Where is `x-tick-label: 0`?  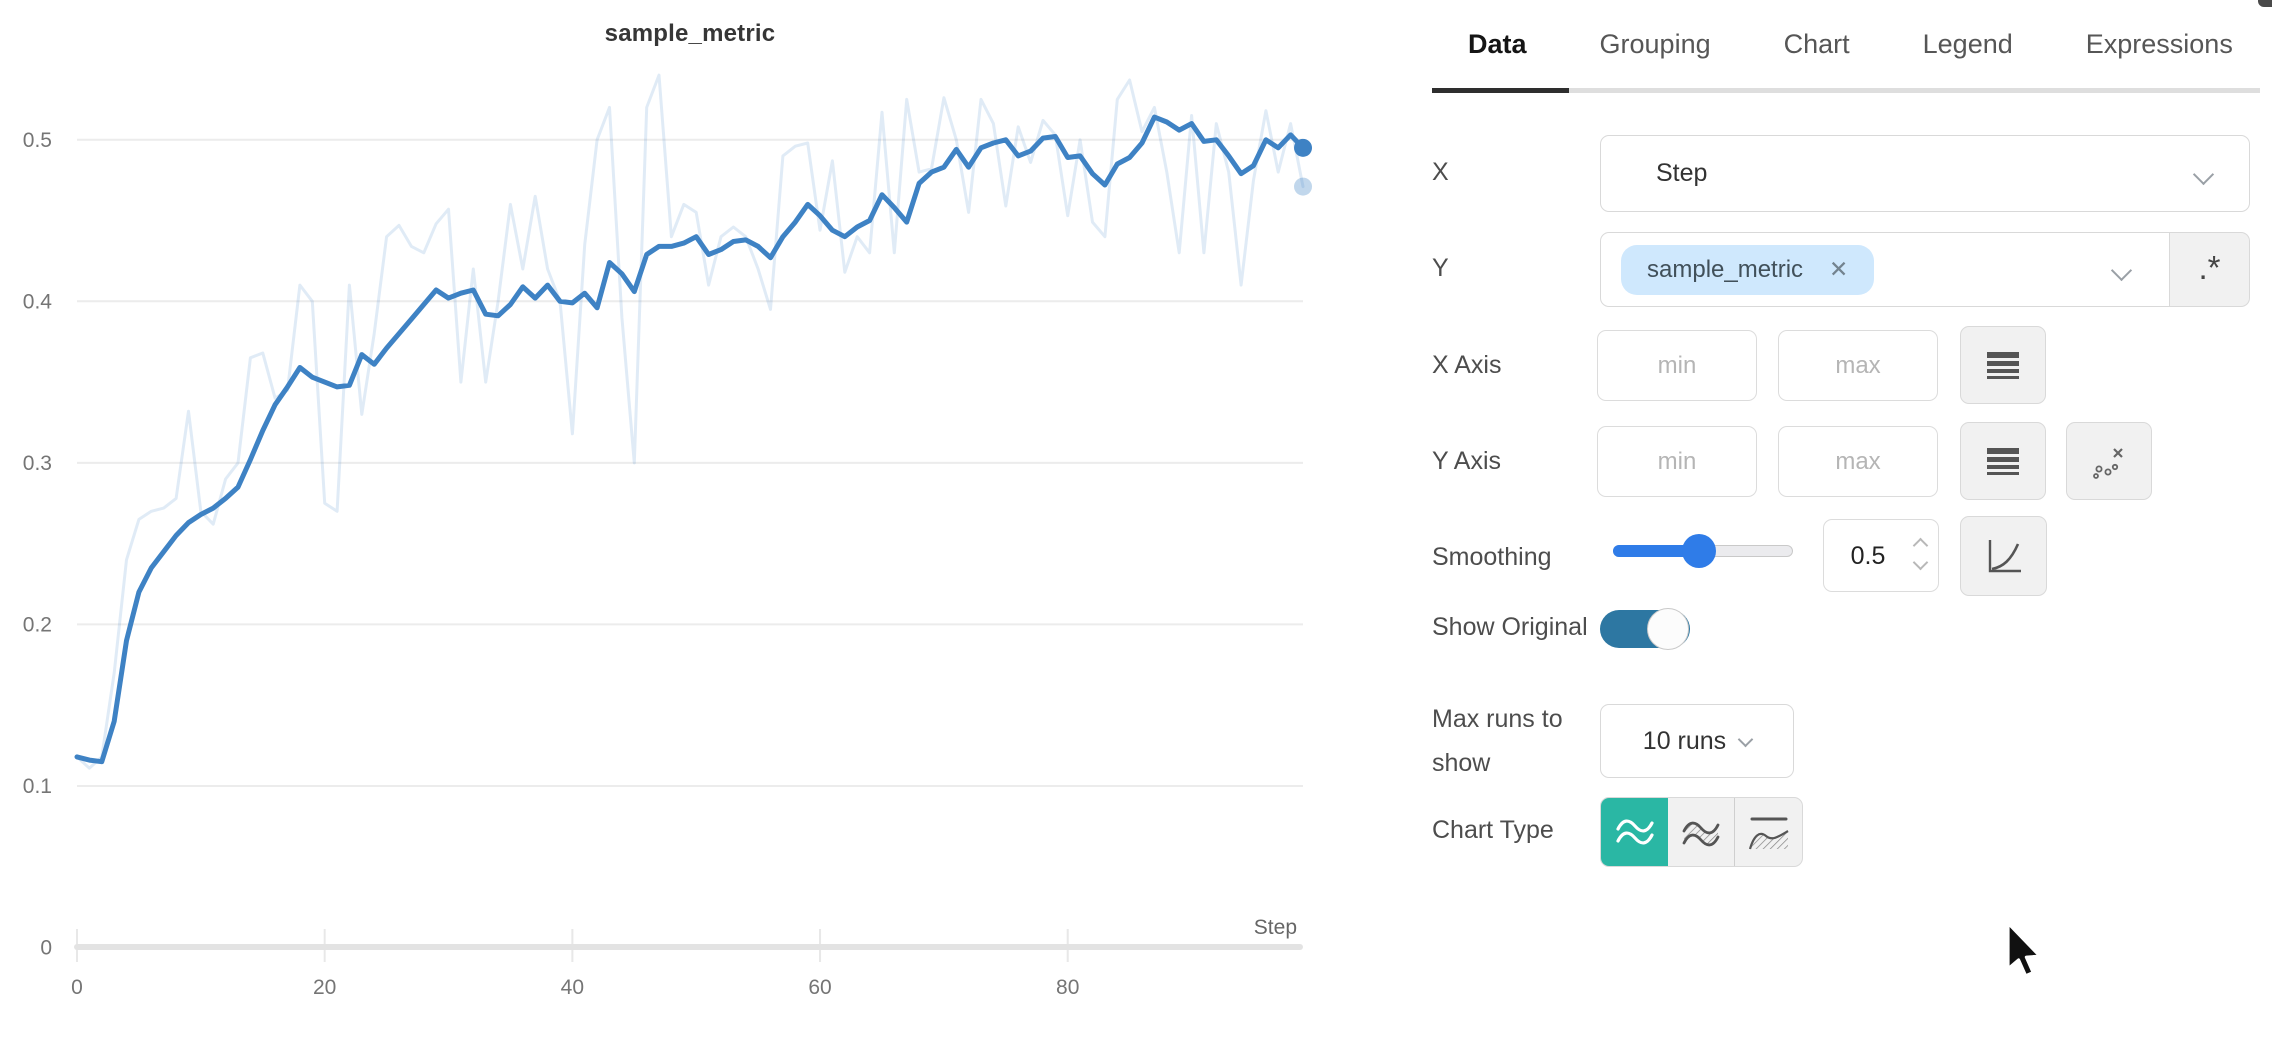
x-tick-label: 0 is located at coordinates (77, 987).